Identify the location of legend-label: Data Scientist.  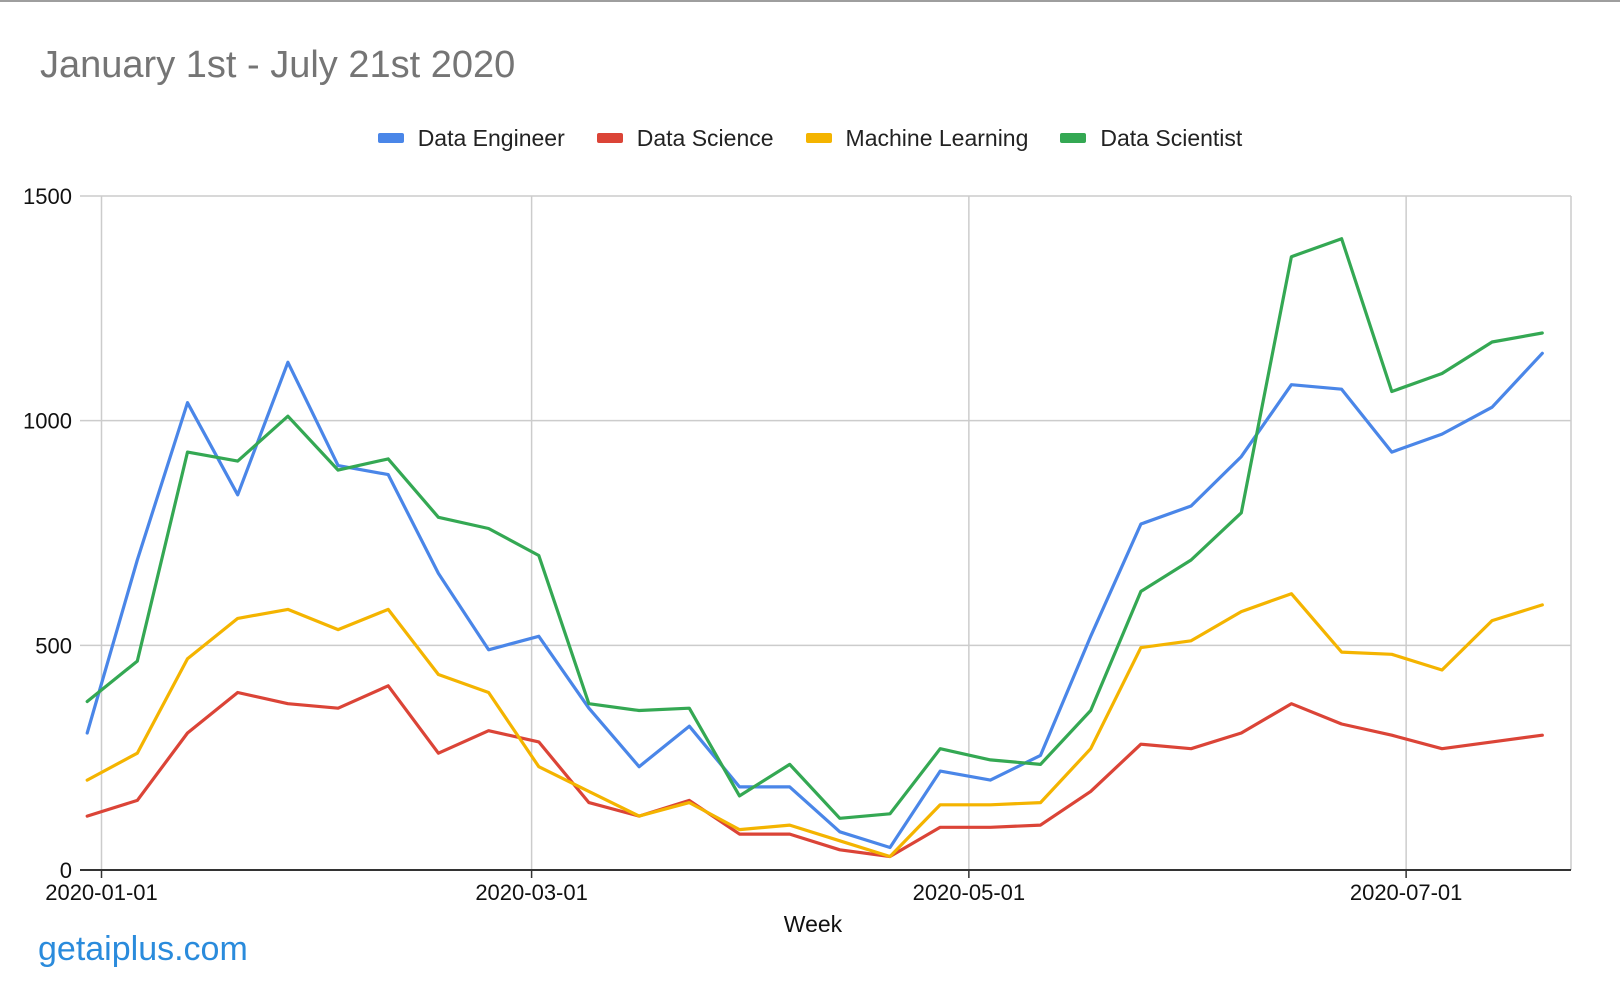
(1171, 137).